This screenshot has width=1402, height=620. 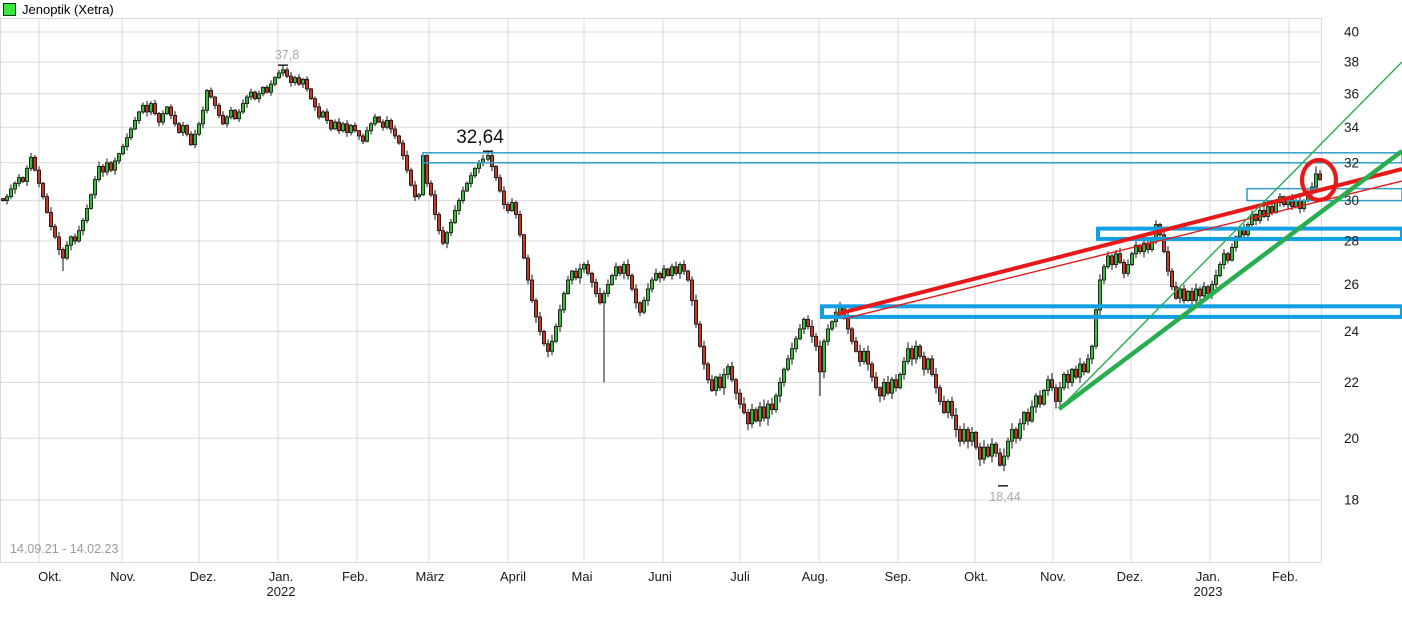 I want to click on legend-title: Jenoptik (Xetra), so click(x=68, y=9).